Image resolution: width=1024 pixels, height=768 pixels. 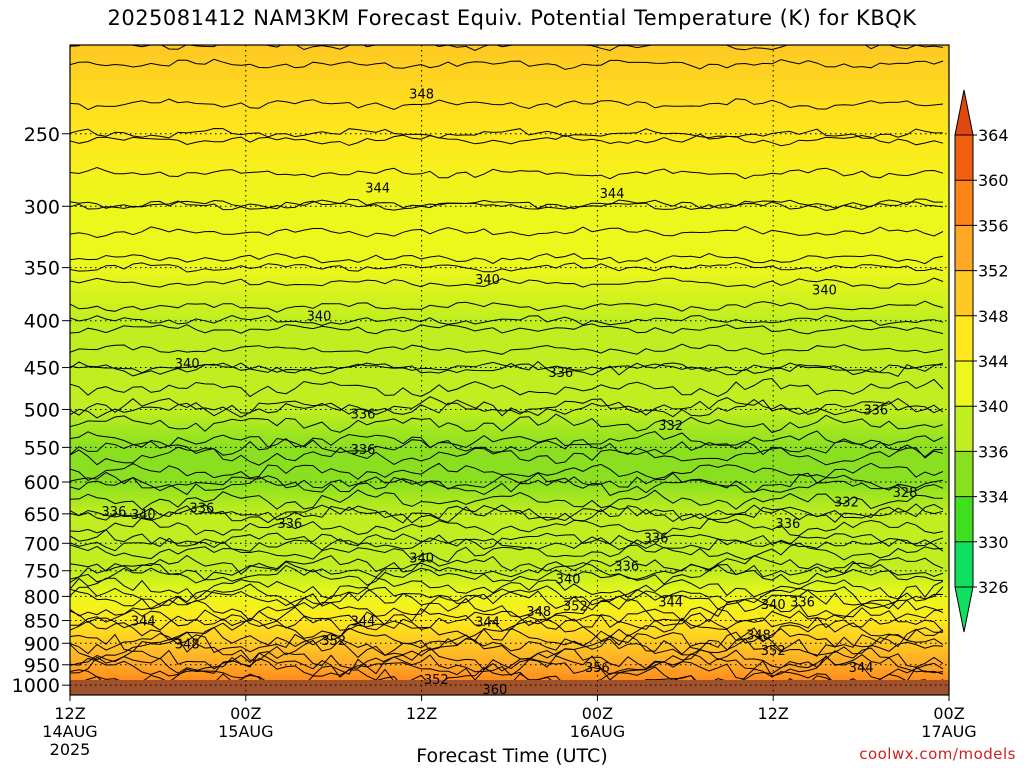 What do you see at coordinates (494, 690) in the screenshot?
I see `contour-label: 360` at bounding box center [494, 690].